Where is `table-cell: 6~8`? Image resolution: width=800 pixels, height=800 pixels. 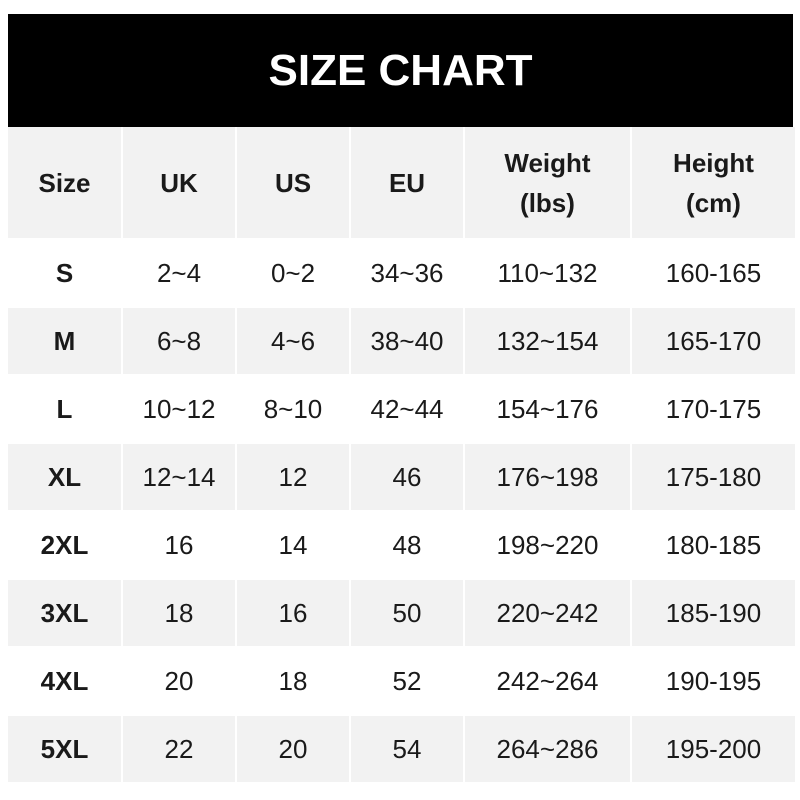
table-cell: 6~8 is located at coordinates (179, 342).